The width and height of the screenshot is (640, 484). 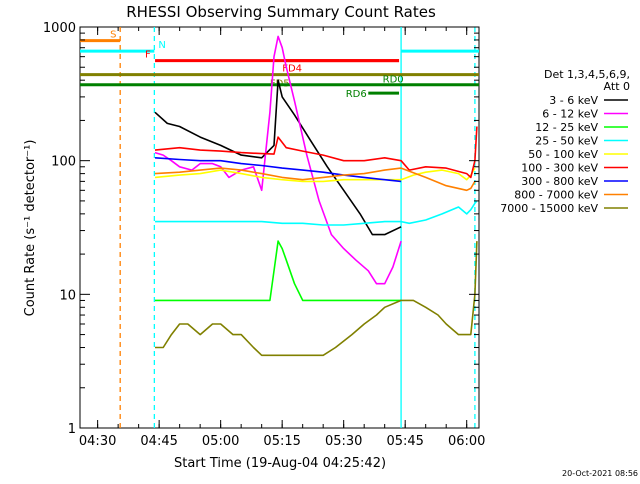 What do you see at coordinates (30, 228) in the screenshot?
I see `y-axis-label: Count Rate (s⁻¹ detector⁻¹)` at bounding box center [30, 228].